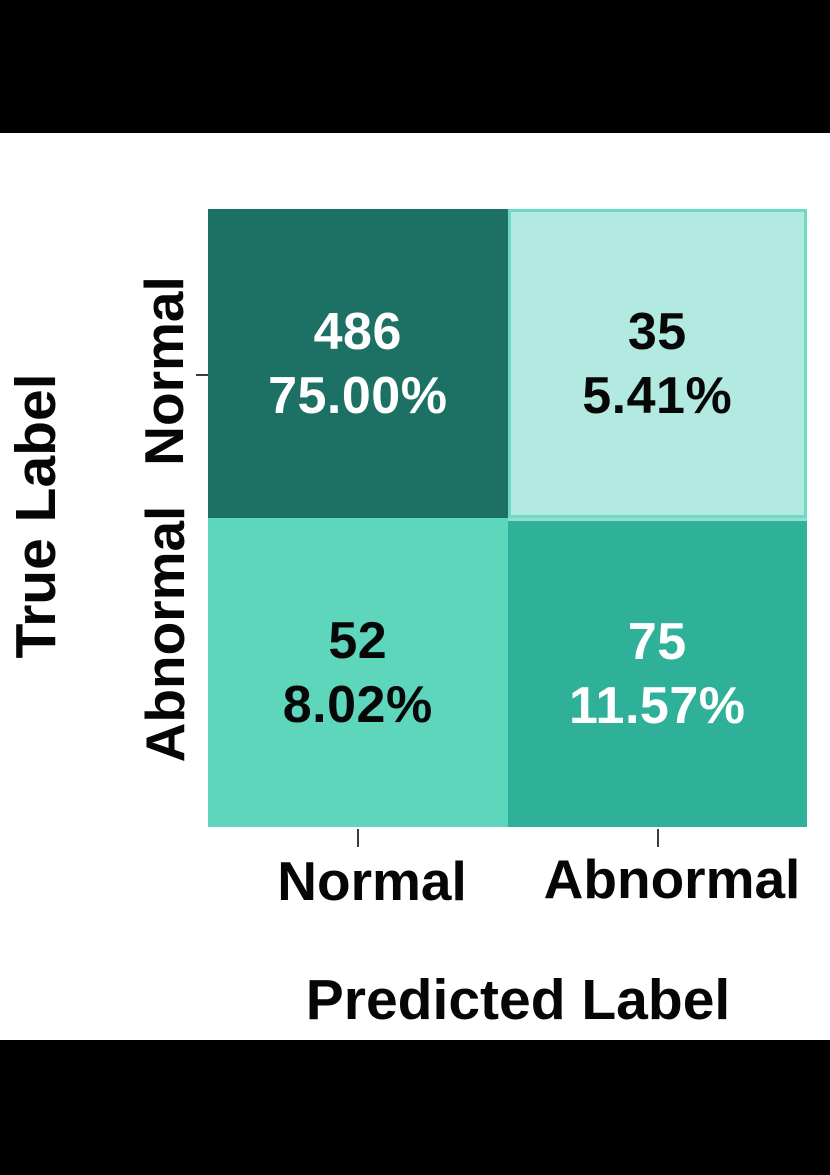  I want to click on cell-true-abnormal-pred-normal: 52 8.02%, so click(358, 672).